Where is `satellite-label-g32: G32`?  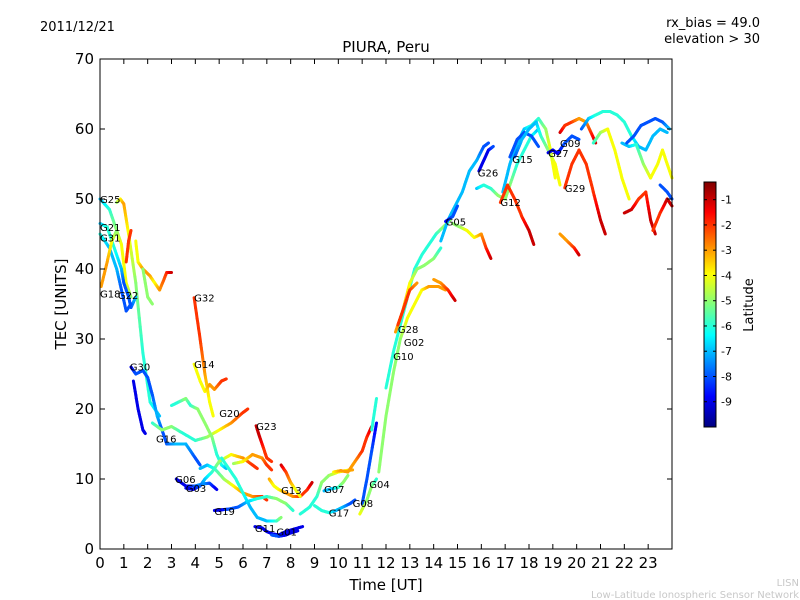 satellite-label-g32: G32 is located at coordinates (204, 299).